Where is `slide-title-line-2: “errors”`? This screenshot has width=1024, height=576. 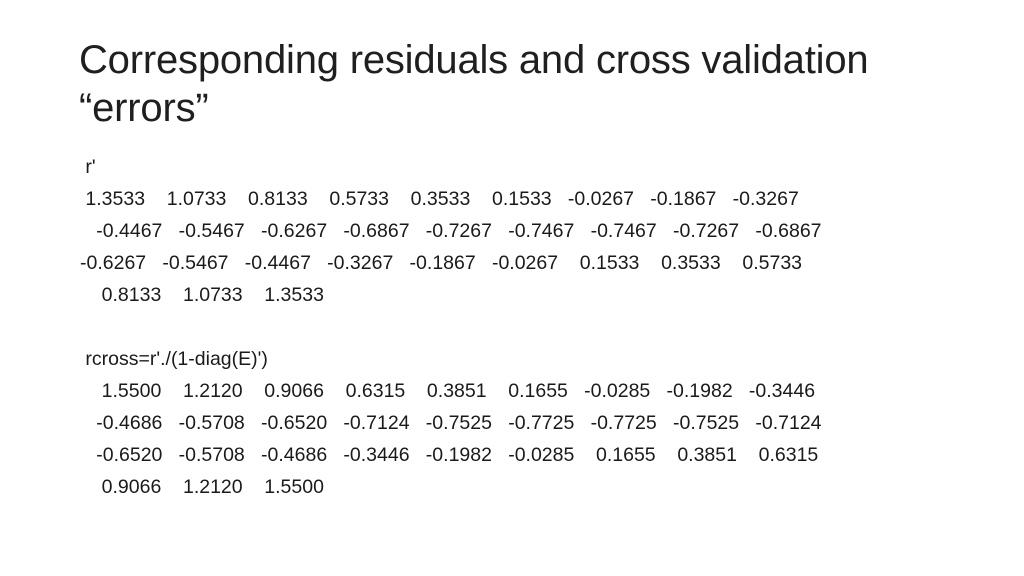
slide-title-line-2: “errors” is located at coordinates (144, 108).